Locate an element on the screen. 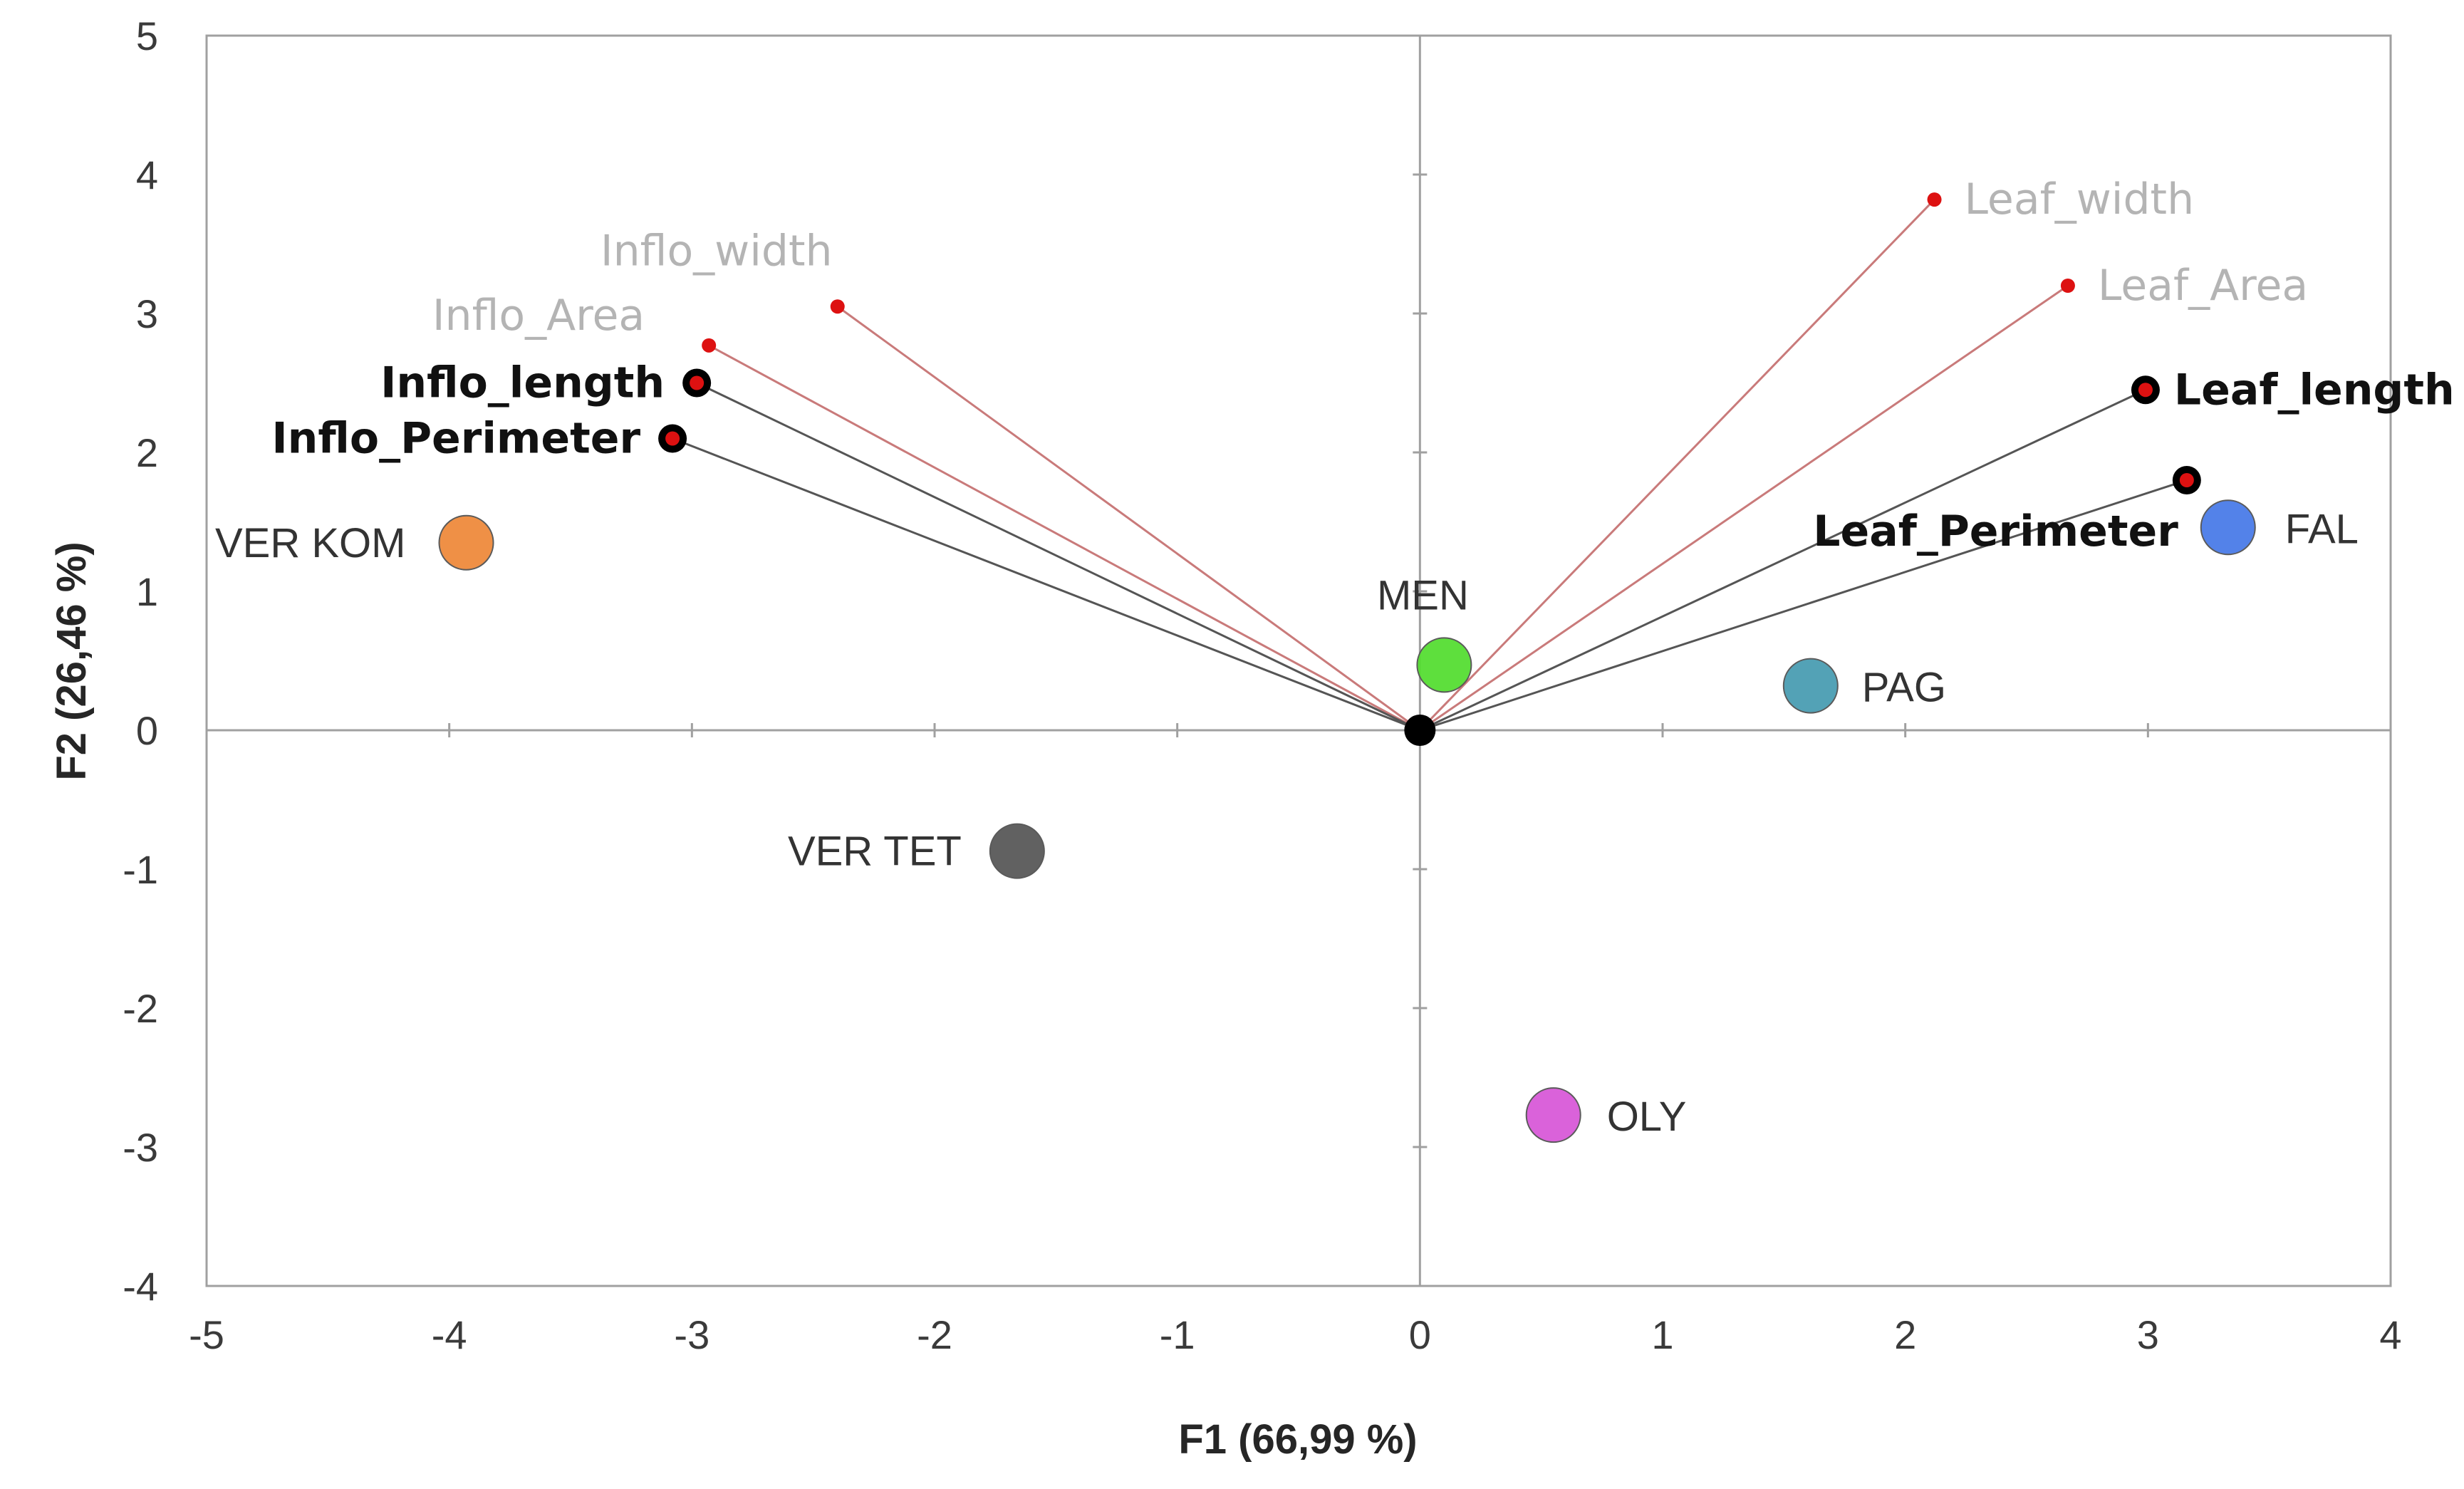 The width and height of the screenshot is (2464, 1489). observation-point-men is located at coordinates (1444, 665).